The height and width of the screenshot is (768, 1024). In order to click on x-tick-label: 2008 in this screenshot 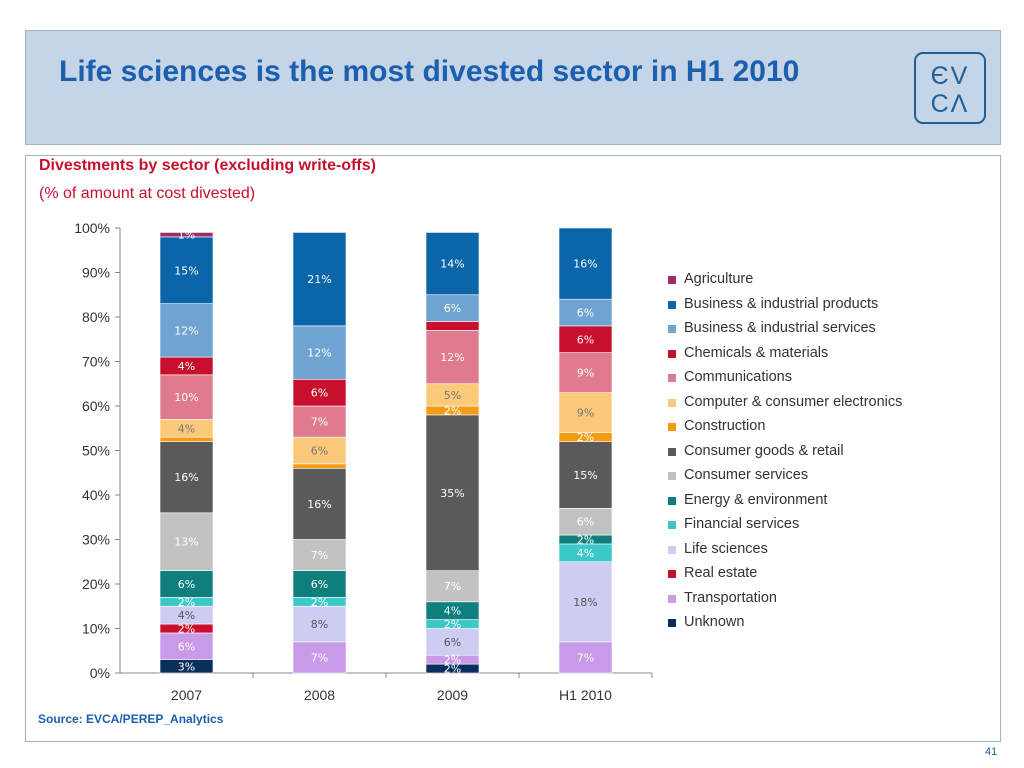, I will do `click(319, 695)`.